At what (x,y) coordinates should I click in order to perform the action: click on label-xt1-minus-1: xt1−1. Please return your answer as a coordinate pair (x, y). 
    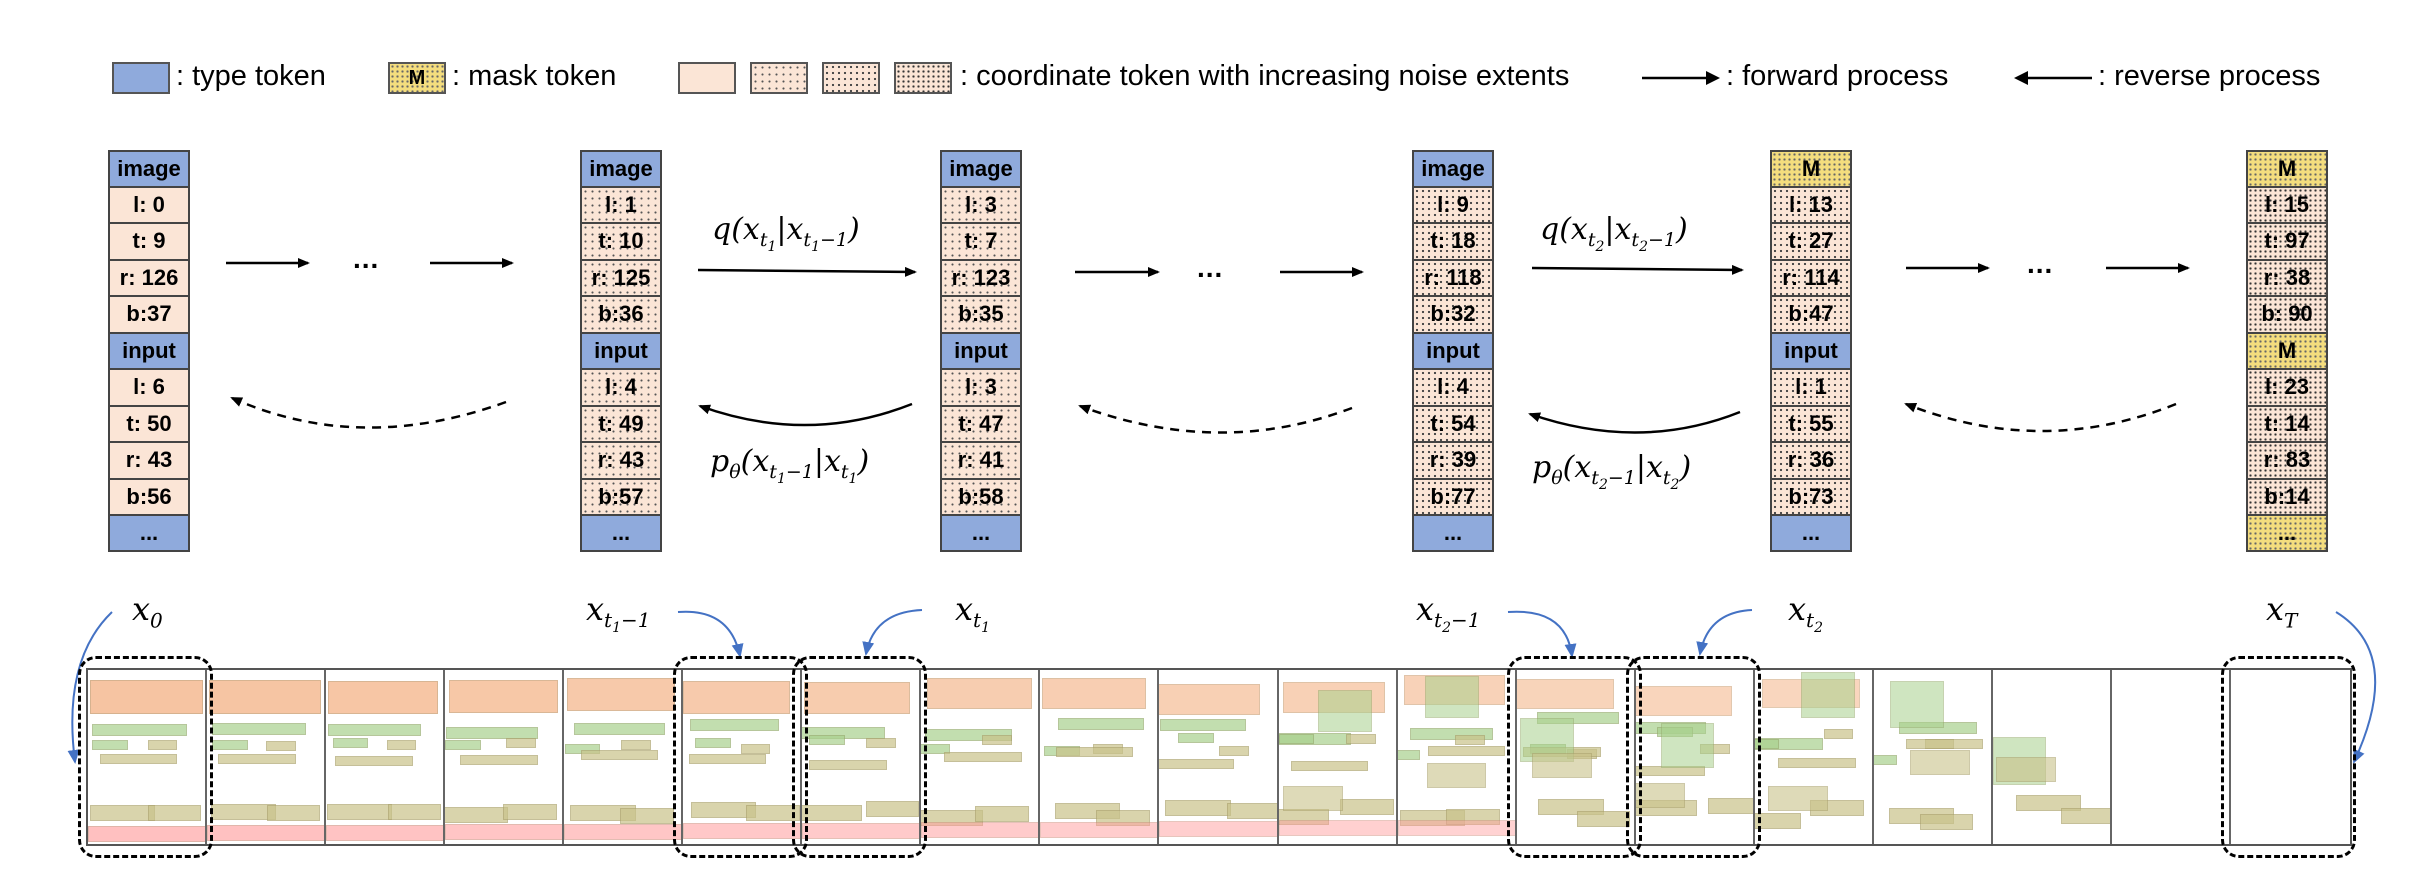
    Looking at the image, I should click on (618, 613).